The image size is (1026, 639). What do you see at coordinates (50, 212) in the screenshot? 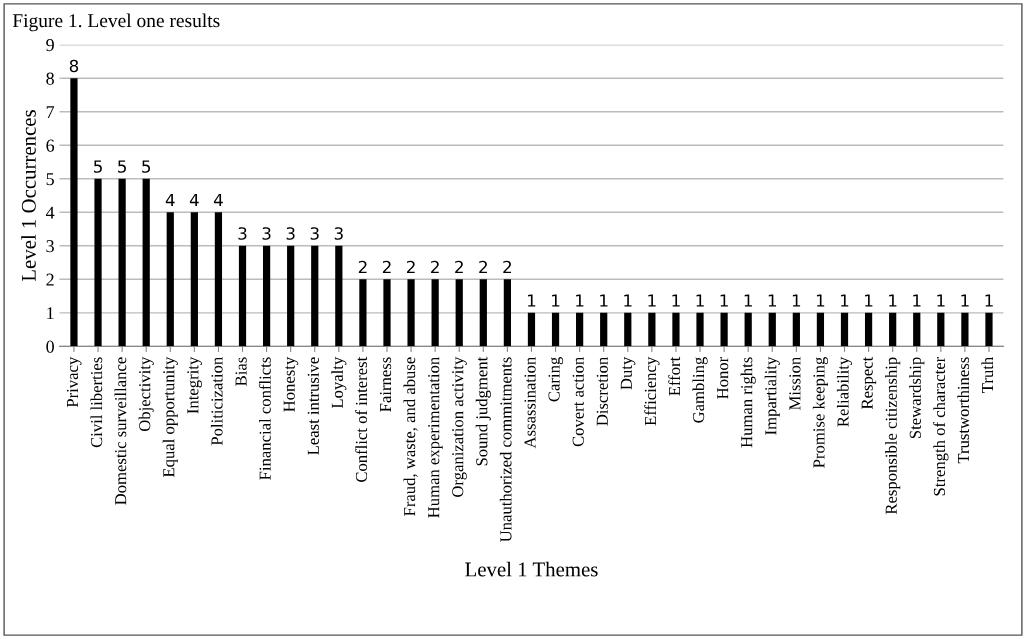
I see `y-tick-label: 4` at bounding box center [50, 212].